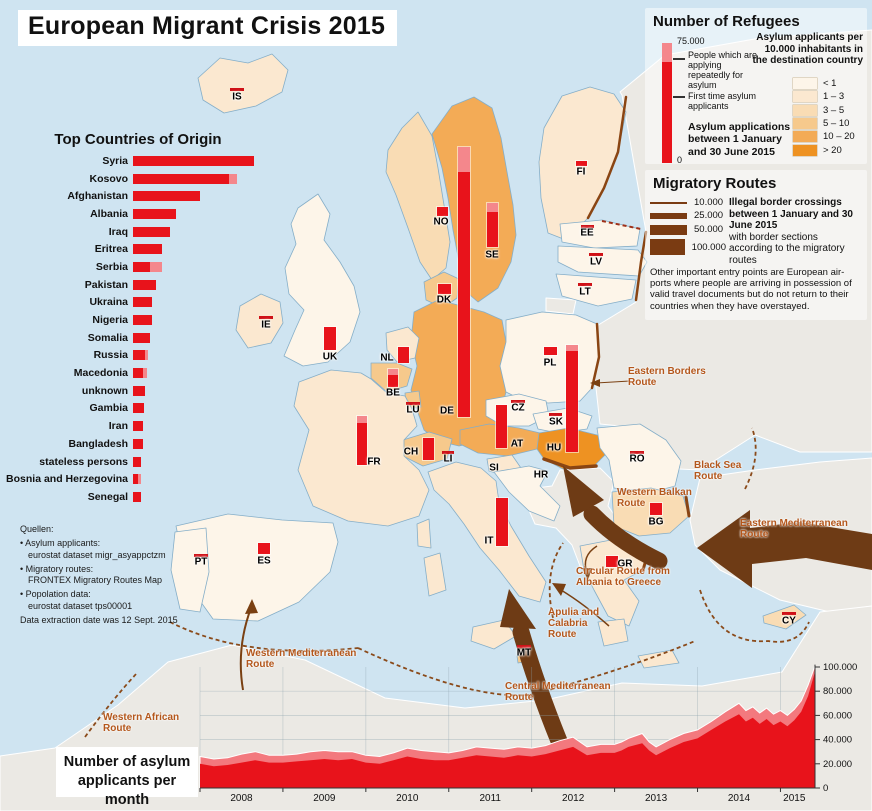 The height and width of the screenshot is (811, 872). I want to click on y-tick-label: 100.000, so click(840, 667).